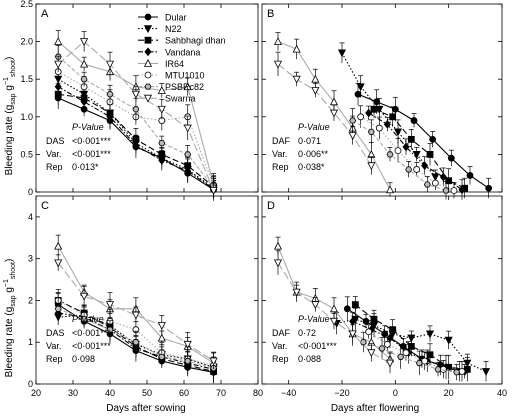  I want to click on x-tick-label: −40, so click(288, 393).